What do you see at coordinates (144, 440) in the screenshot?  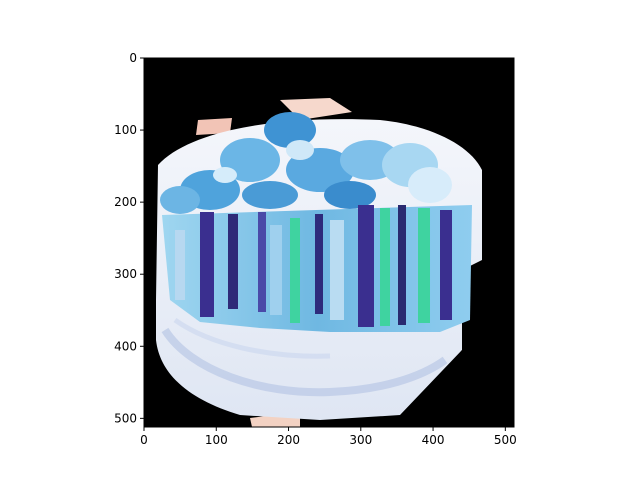 I see `x-tick-label: 0` at bounding box center [144, 440].